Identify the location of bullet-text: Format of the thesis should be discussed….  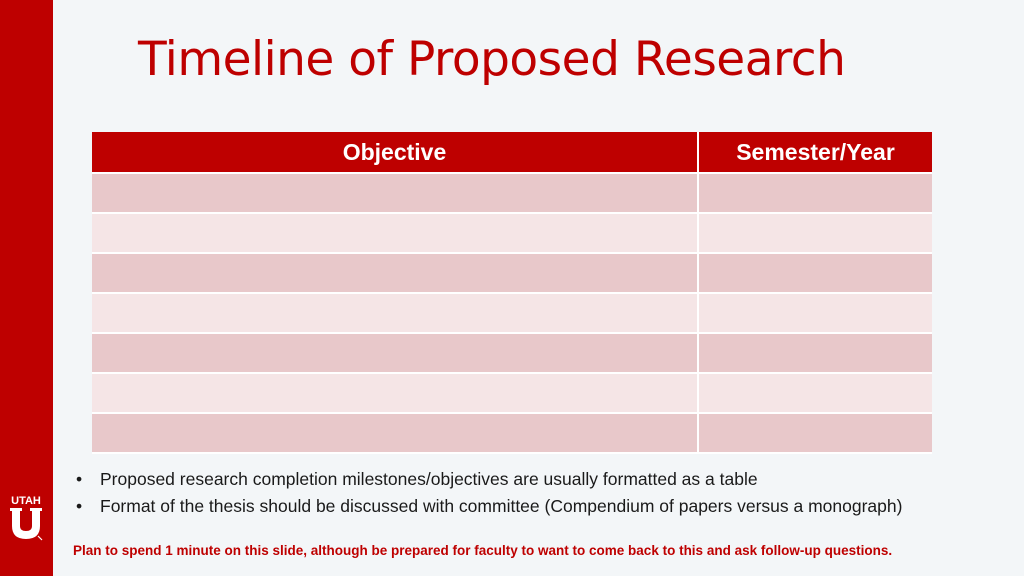
(501, 506).